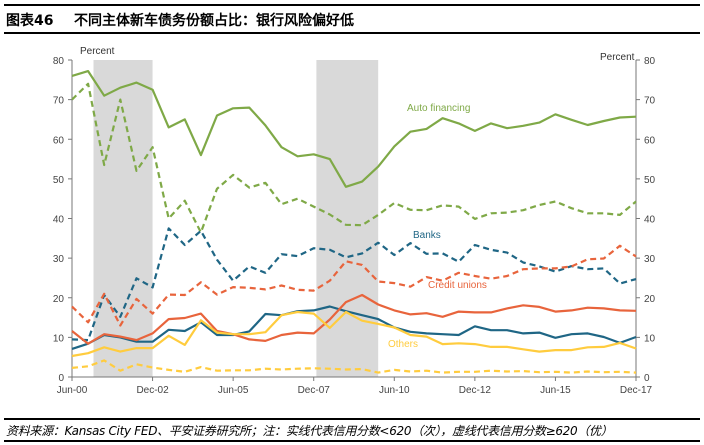  I want to click on y-tick-label-right: 40, so click(650, 220).